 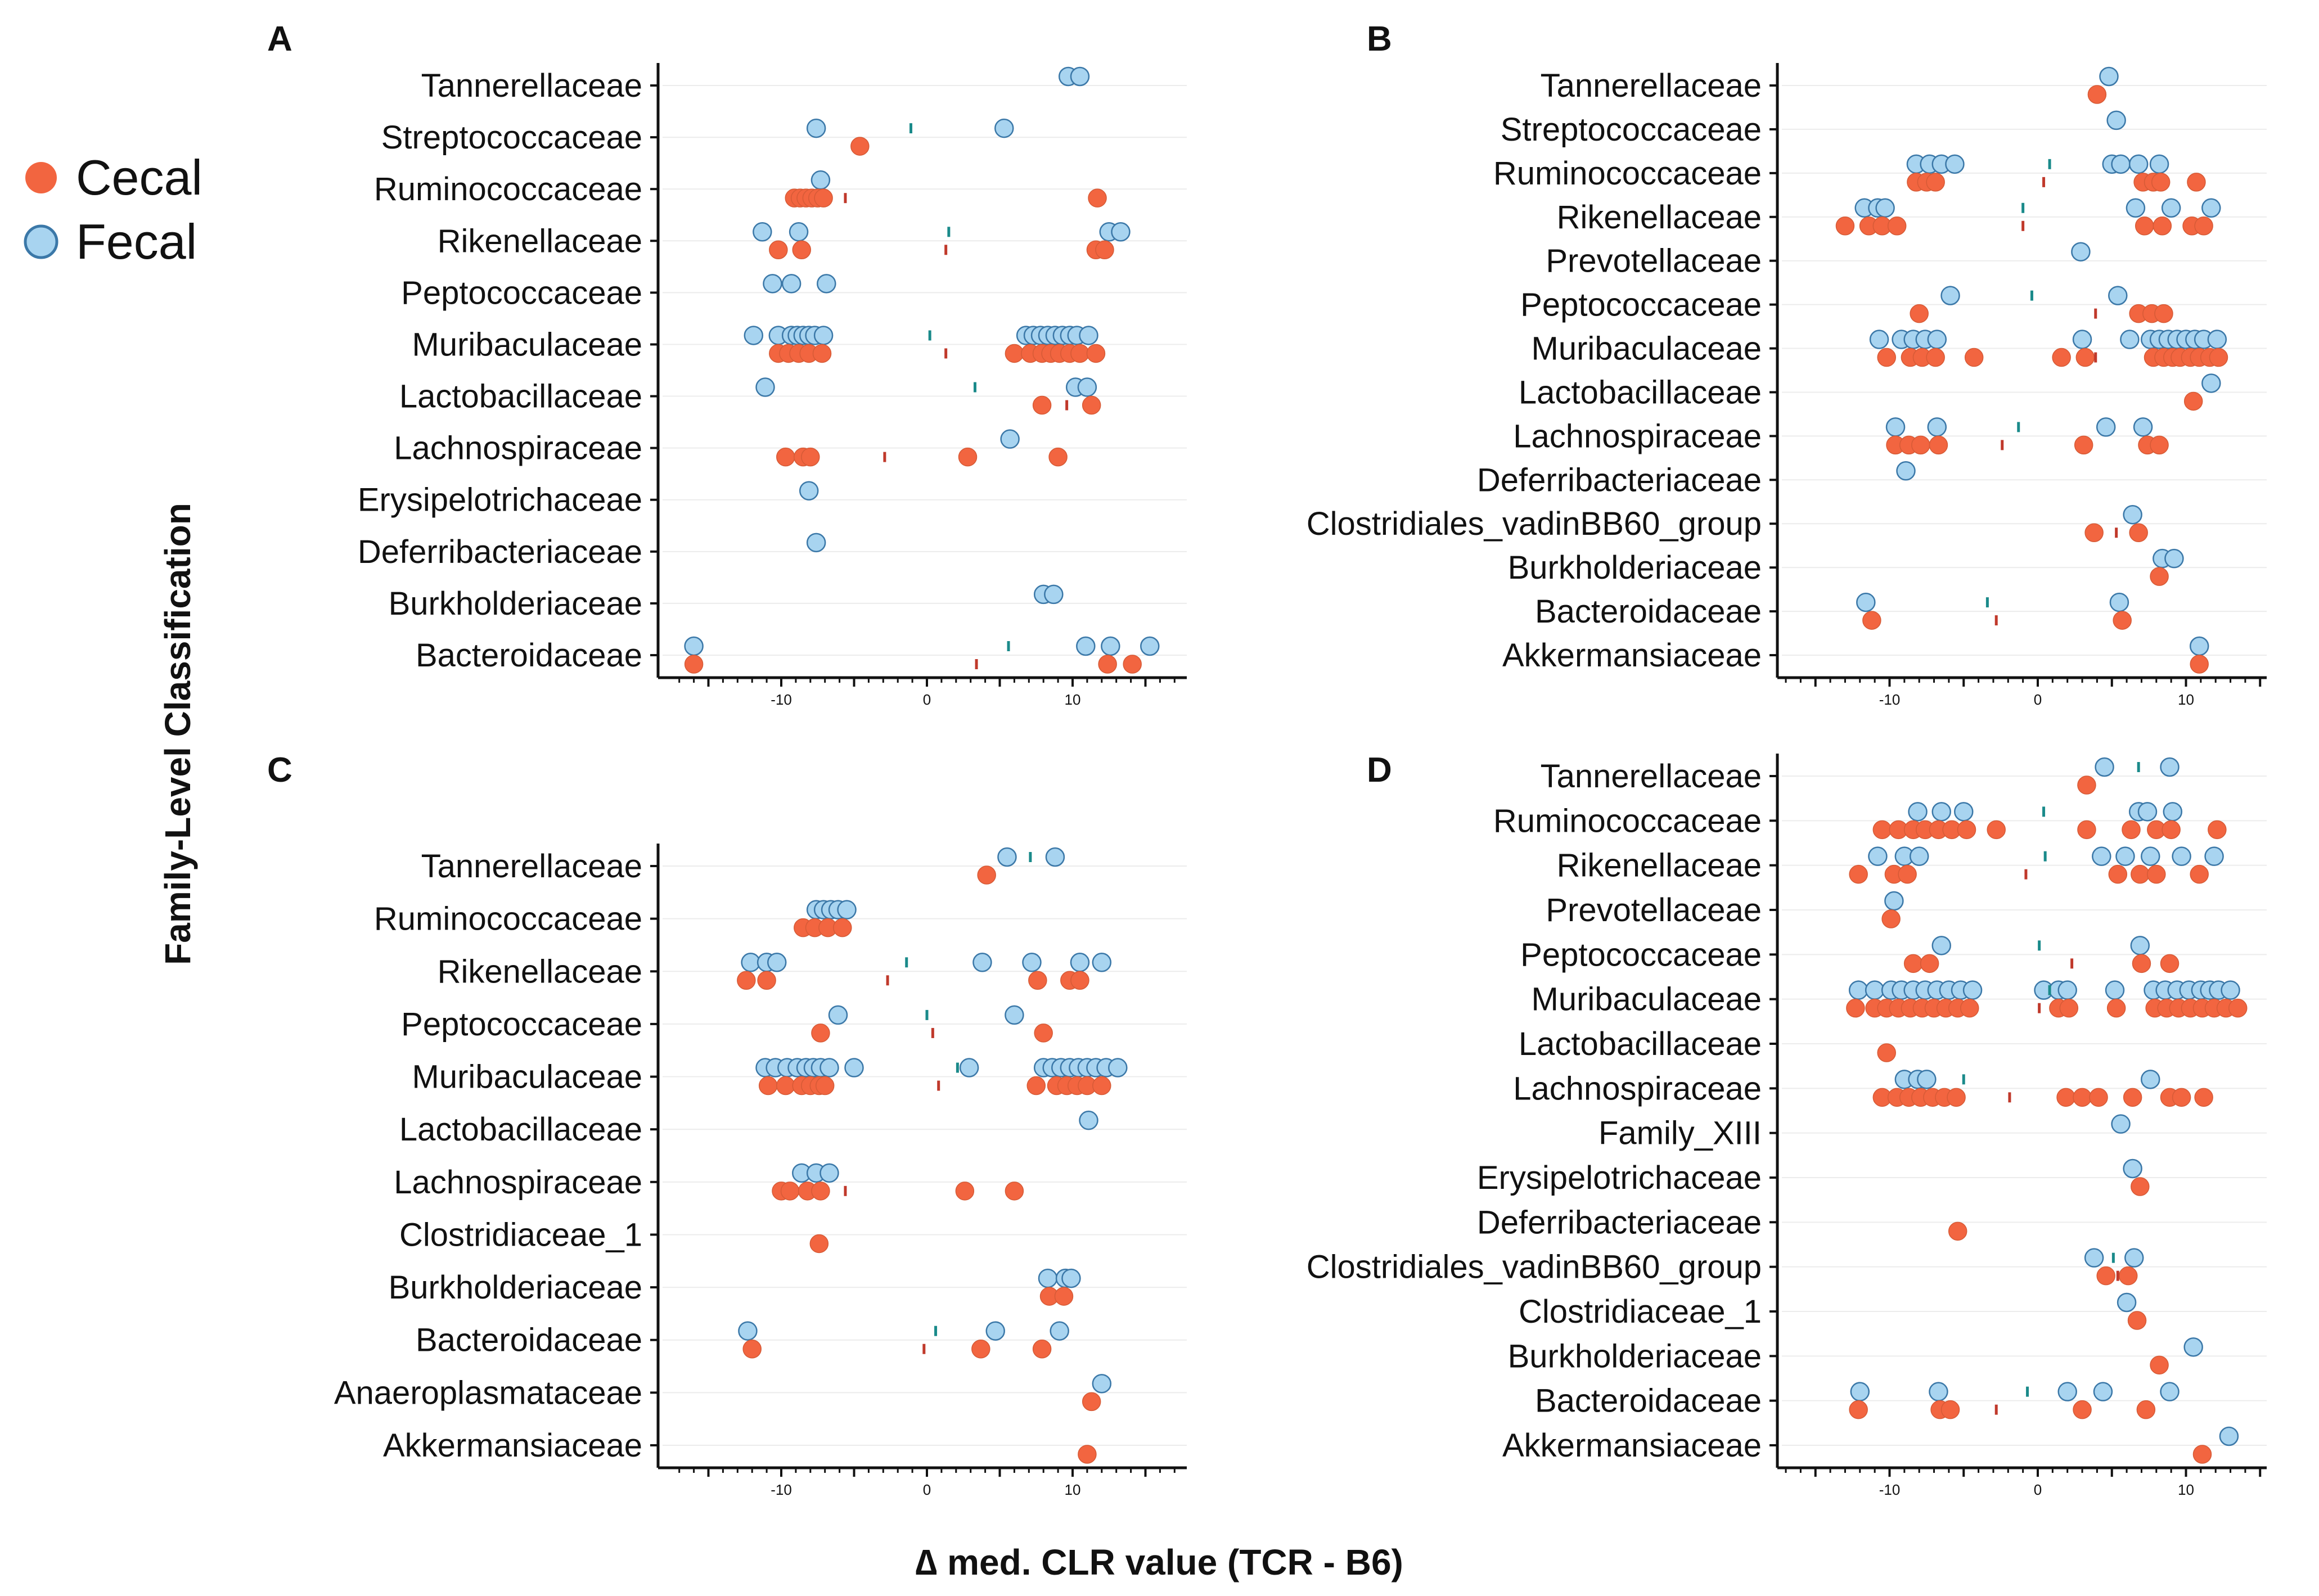 What do you see at coordinates (113, 209) in the screenshot?
I see `legend: Cecal Fecal` at bounding box center [113, 209].